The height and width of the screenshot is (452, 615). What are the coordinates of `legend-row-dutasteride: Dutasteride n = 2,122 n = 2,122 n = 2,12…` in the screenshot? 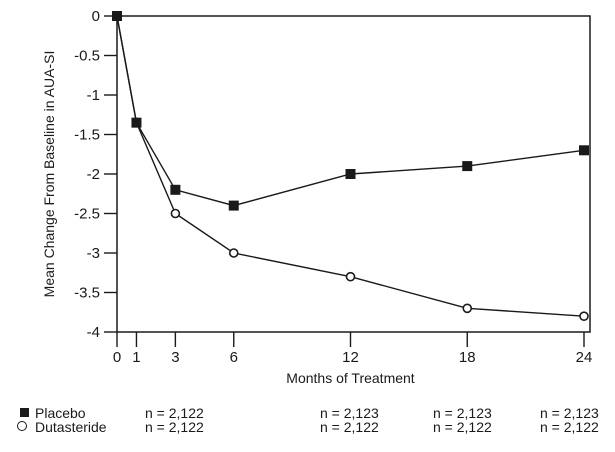 It's located at (307, 427).